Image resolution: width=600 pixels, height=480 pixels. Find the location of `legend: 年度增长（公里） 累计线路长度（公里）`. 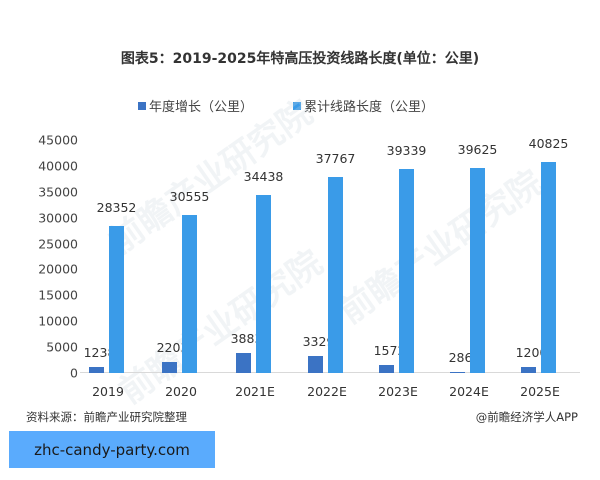

legend: 年度增长（公里） 累计线路长度（公里） is located at coordinates (286, 105).